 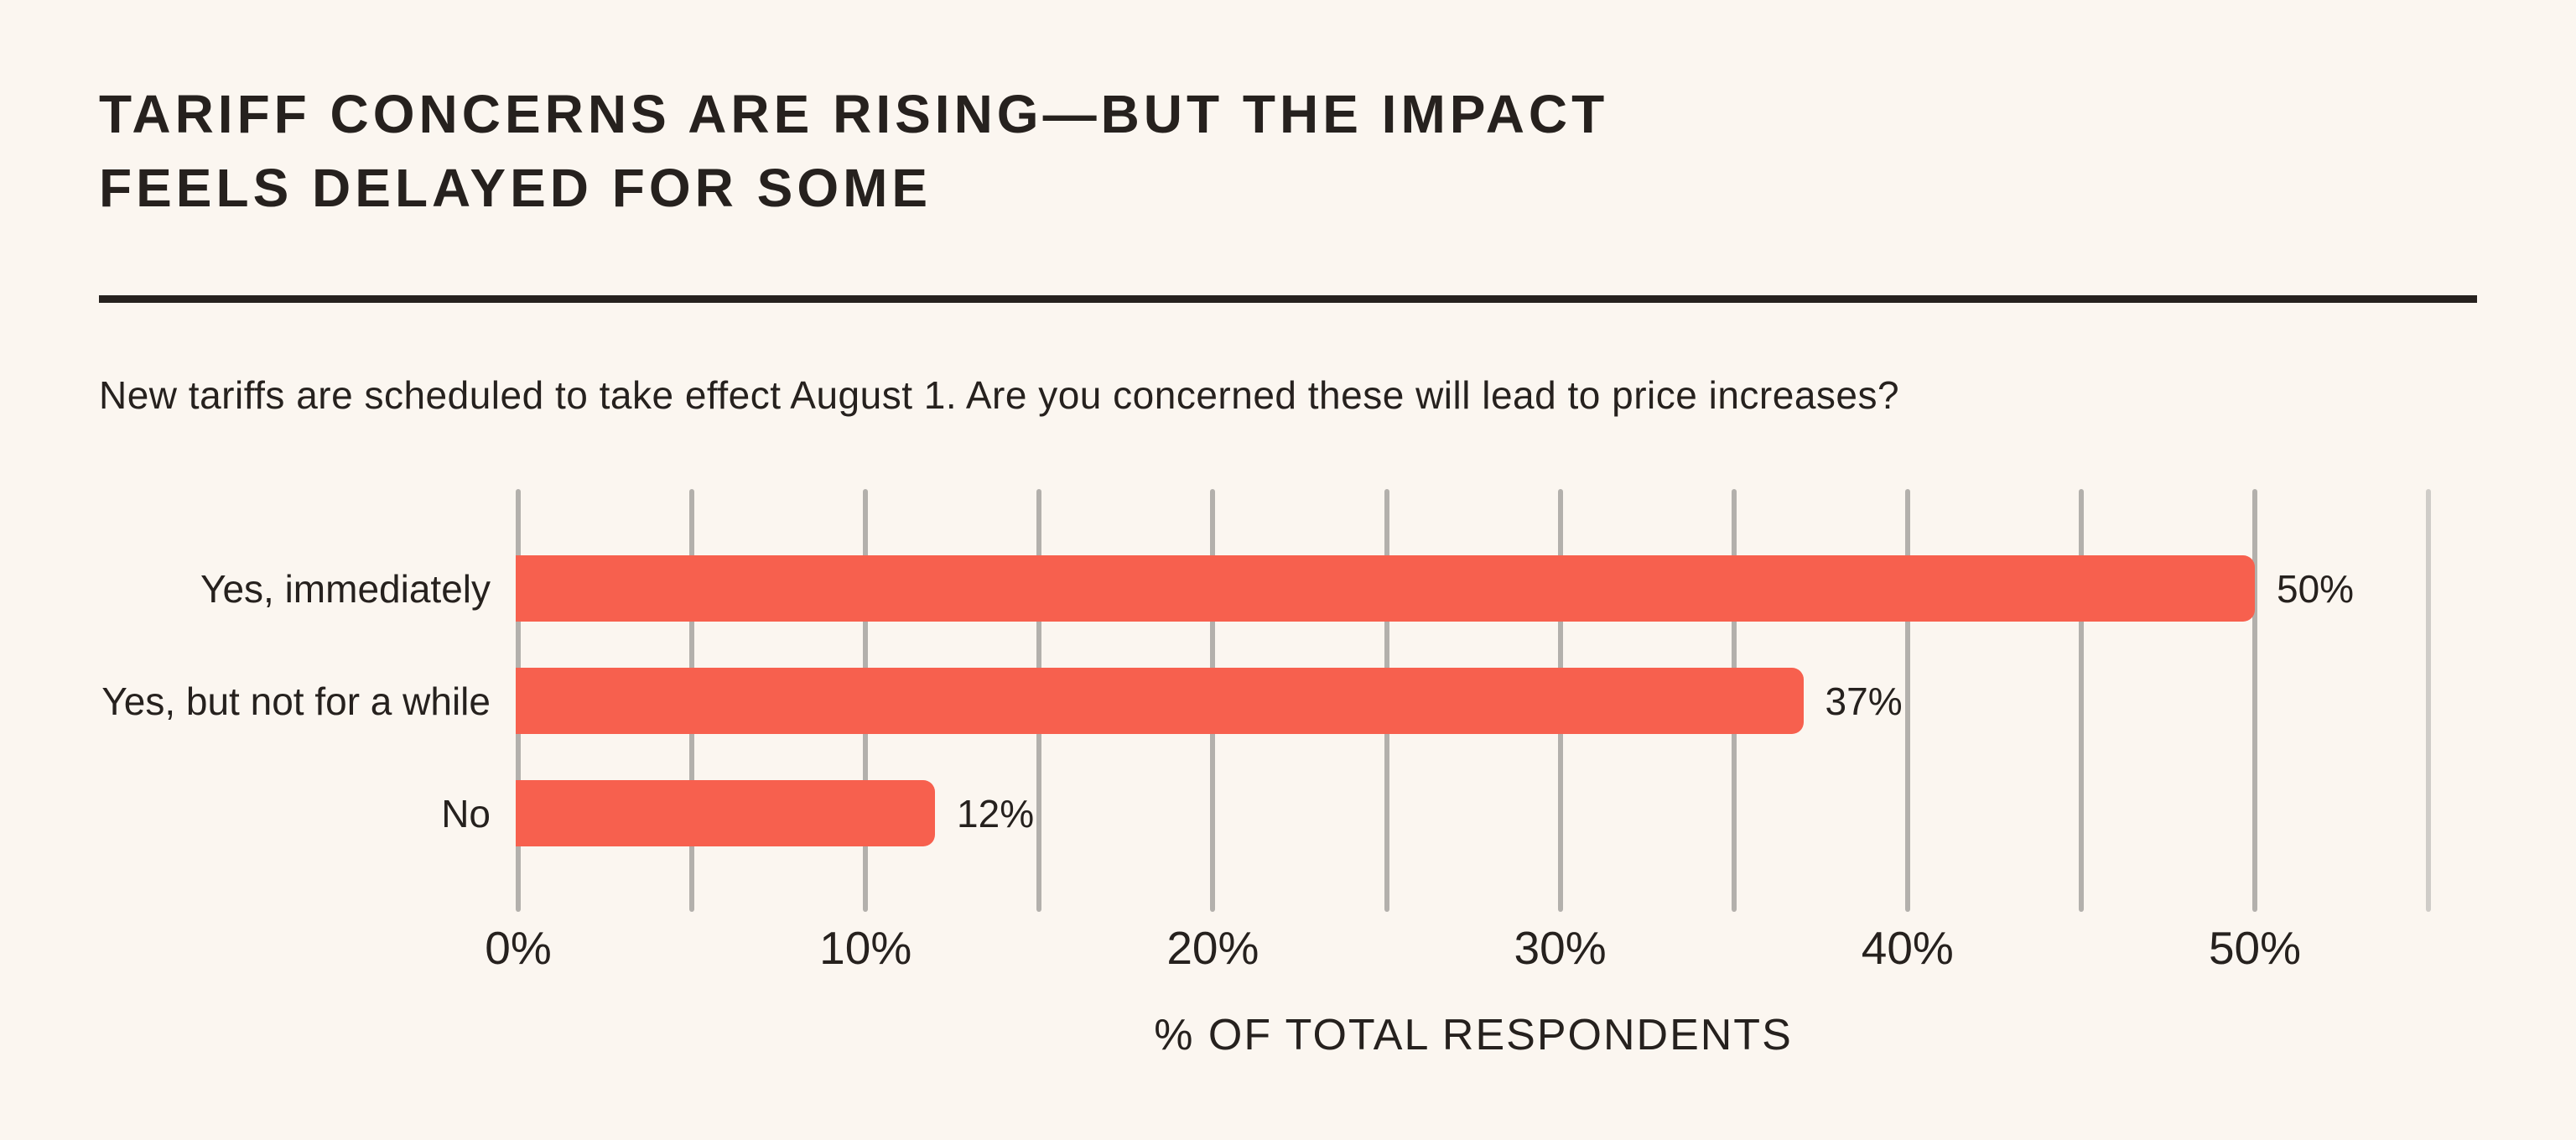 I want to click on category-label: Yes, but not for a while, so click(x=296, y=701).